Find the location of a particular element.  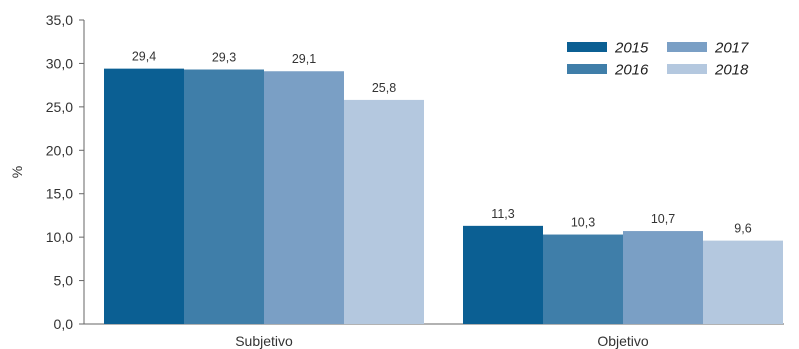

data-label-2018-objetivo: 9,6 is located at coordinates (742, 229).